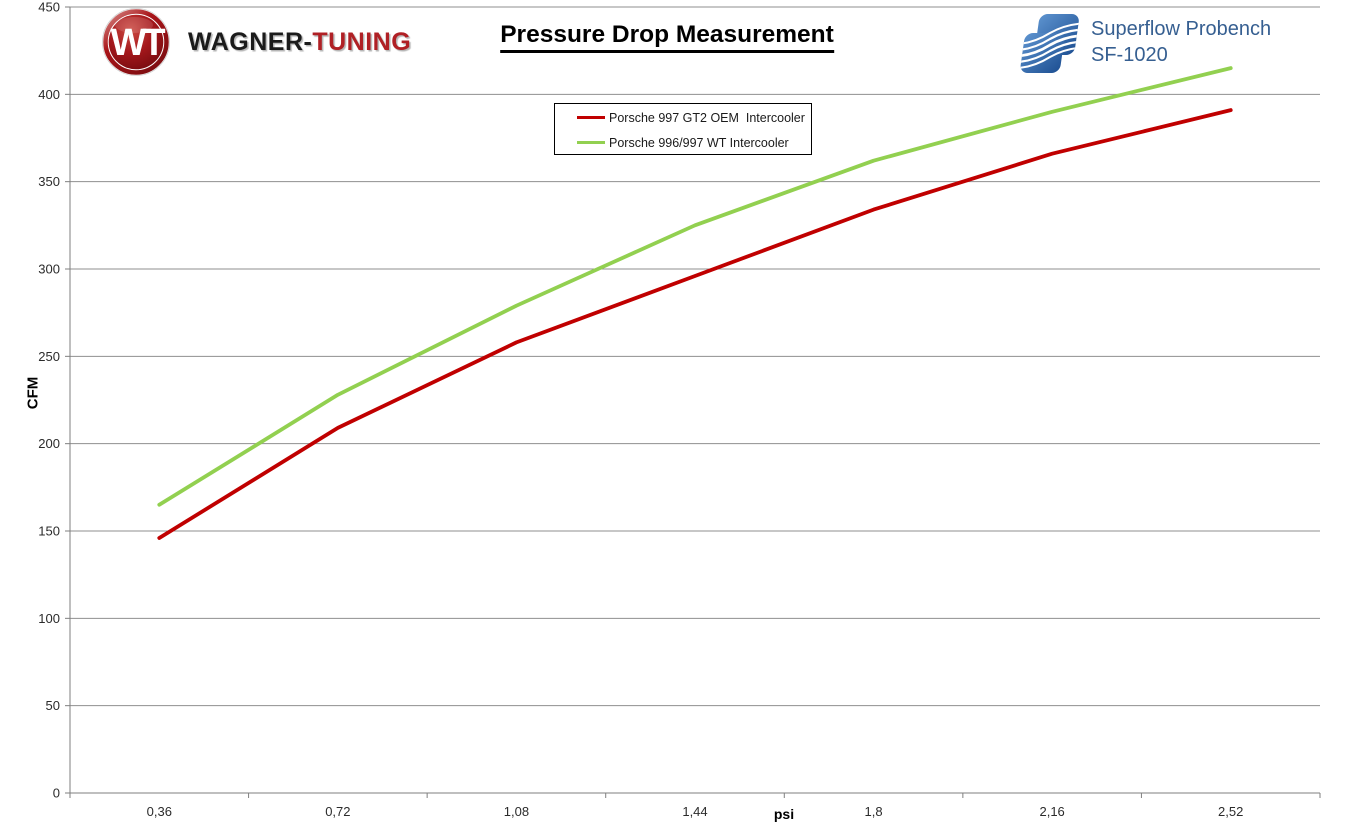 The height and width of the screenshot is (835, 1356). I want to click on wagner-logo-text: WAGNER-TUNING, so click(300, 41).